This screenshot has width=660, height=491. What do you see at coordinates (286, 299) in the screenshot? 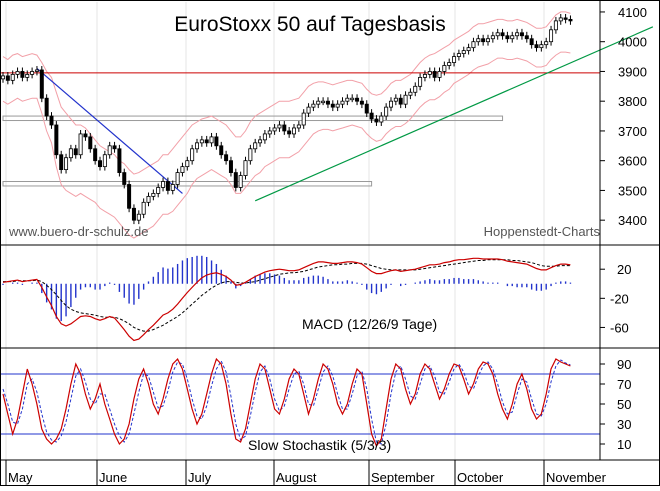
I see `macd-line` at bounding box center [286, 299].